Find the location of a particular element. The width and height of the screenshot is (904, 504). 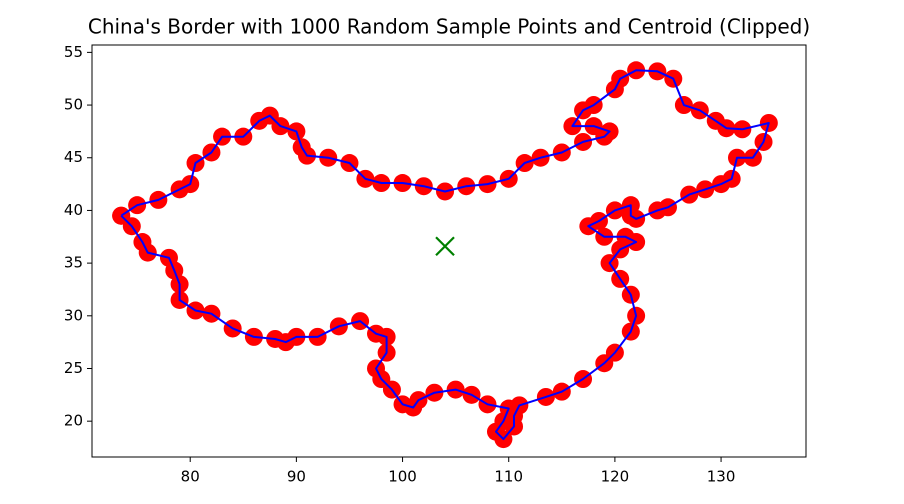

y-tick-label: 35 is located at coordinates (73, 263).